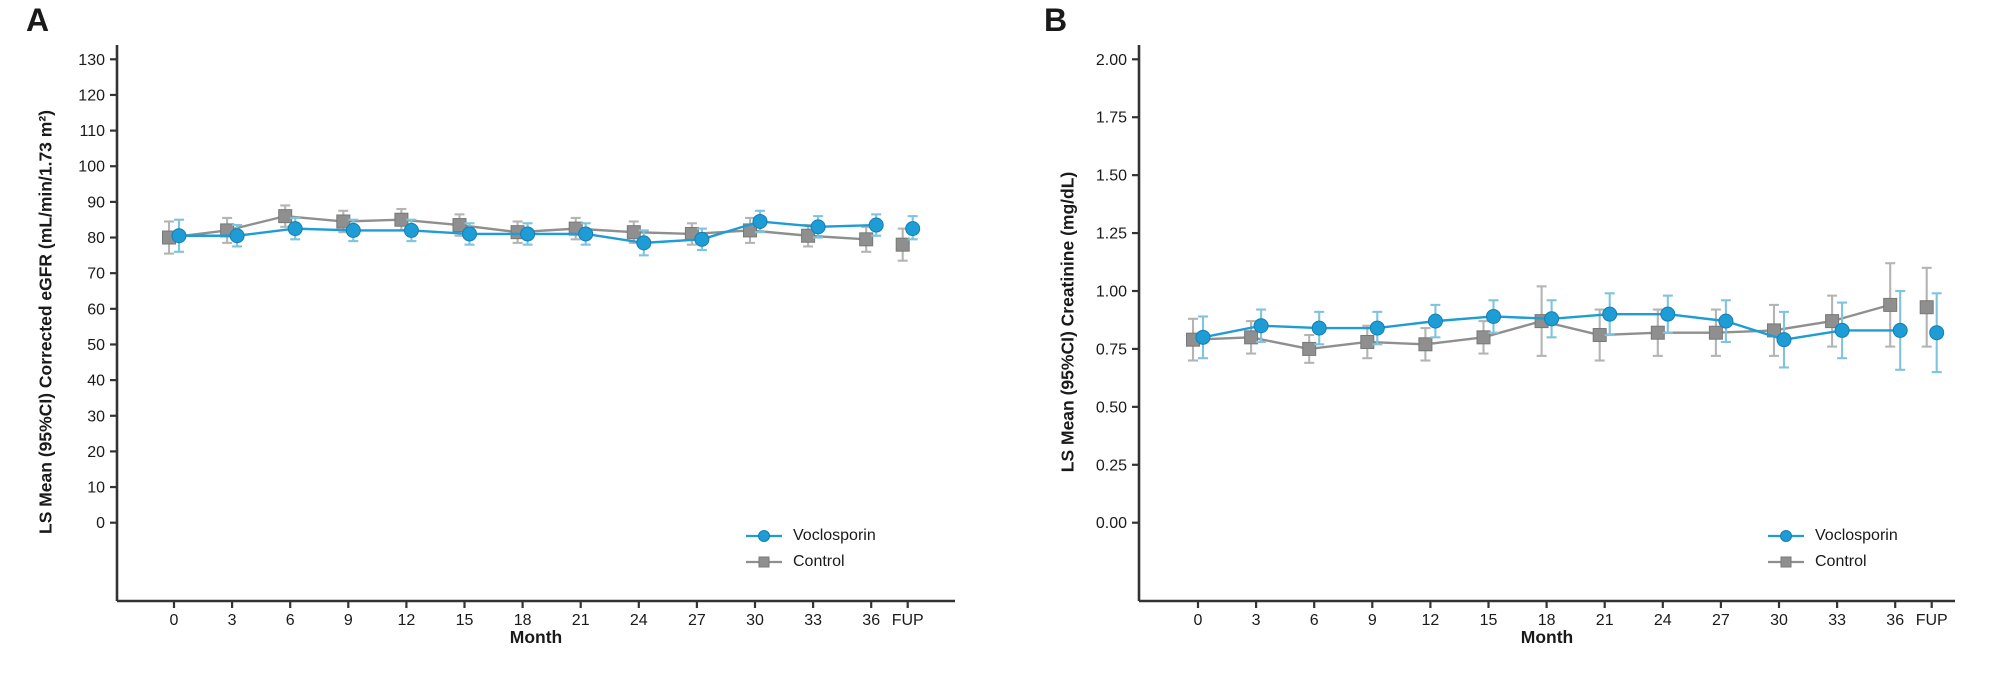  I want to click on svg-text: 1.00, so click(1111, 292).